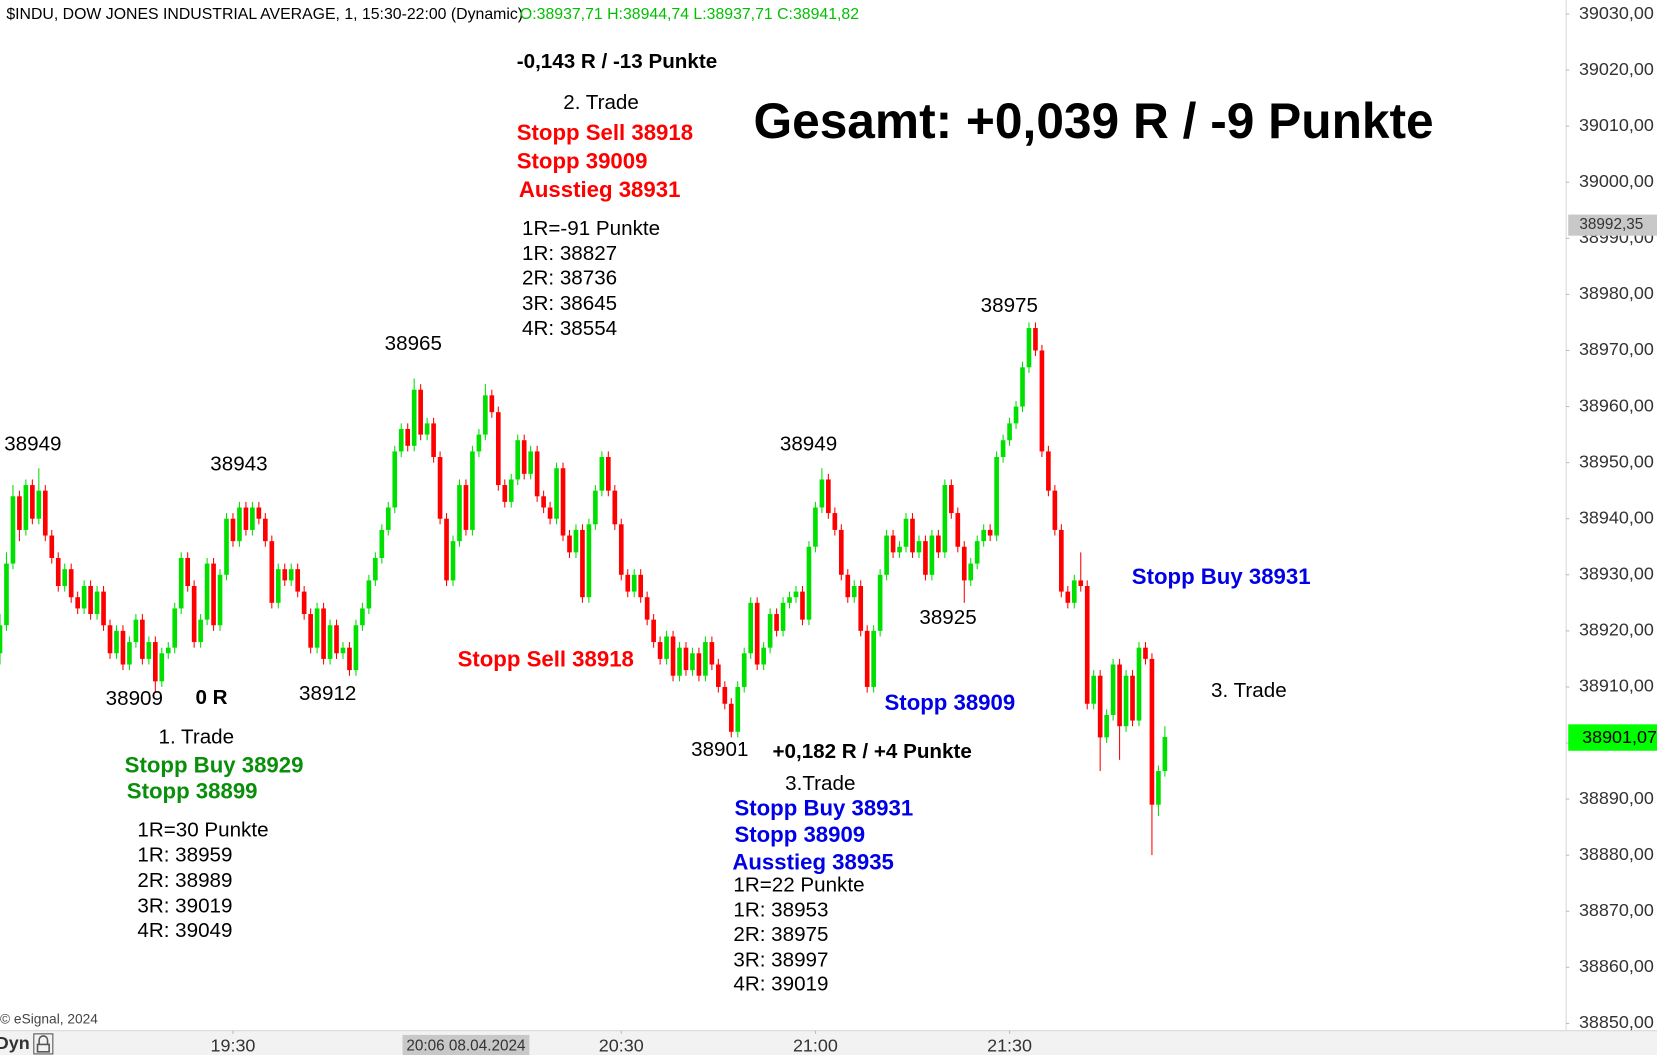 Image resolution: width=1657 pixels, height=1055 pixels. I want to click on annotation: 38943, so click(238, 464).